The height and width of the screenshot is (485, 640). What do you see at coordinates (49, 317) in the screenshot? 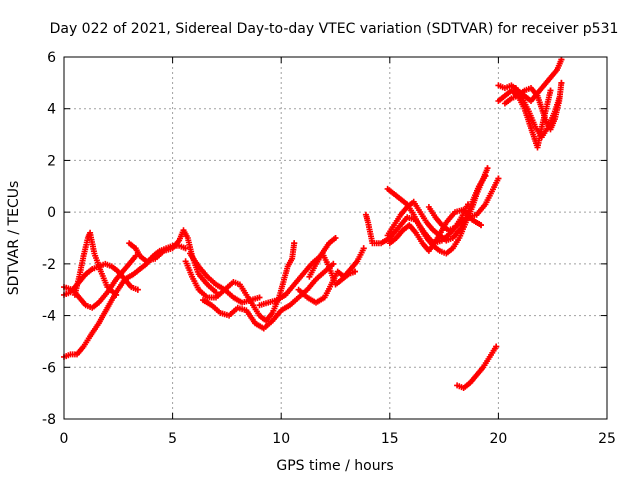
I see `y-tick-label: -4` at bounding box center [49, 317].